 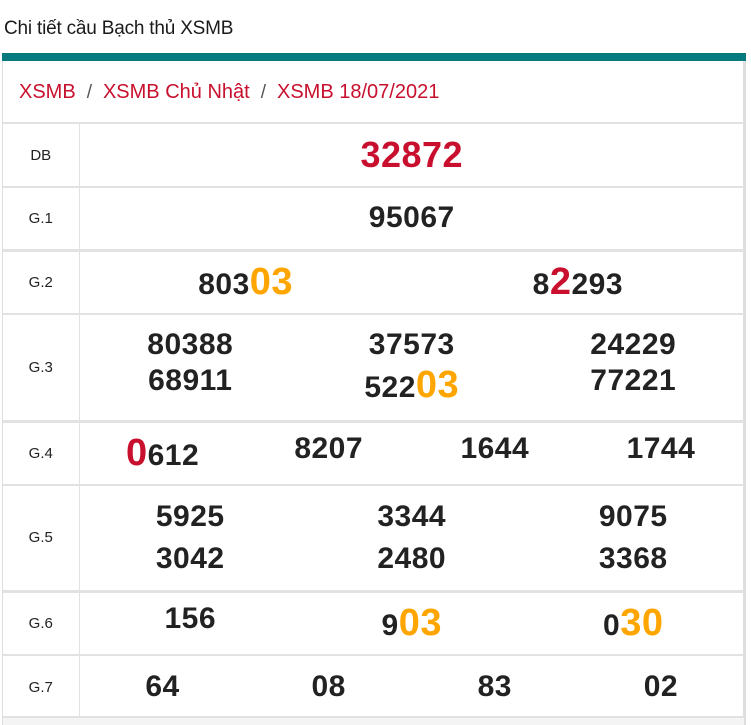 What do you see at coordinates (162, 452) in the screenshot?
I see `prize-number: 0612` at bounding box center [162, 452].